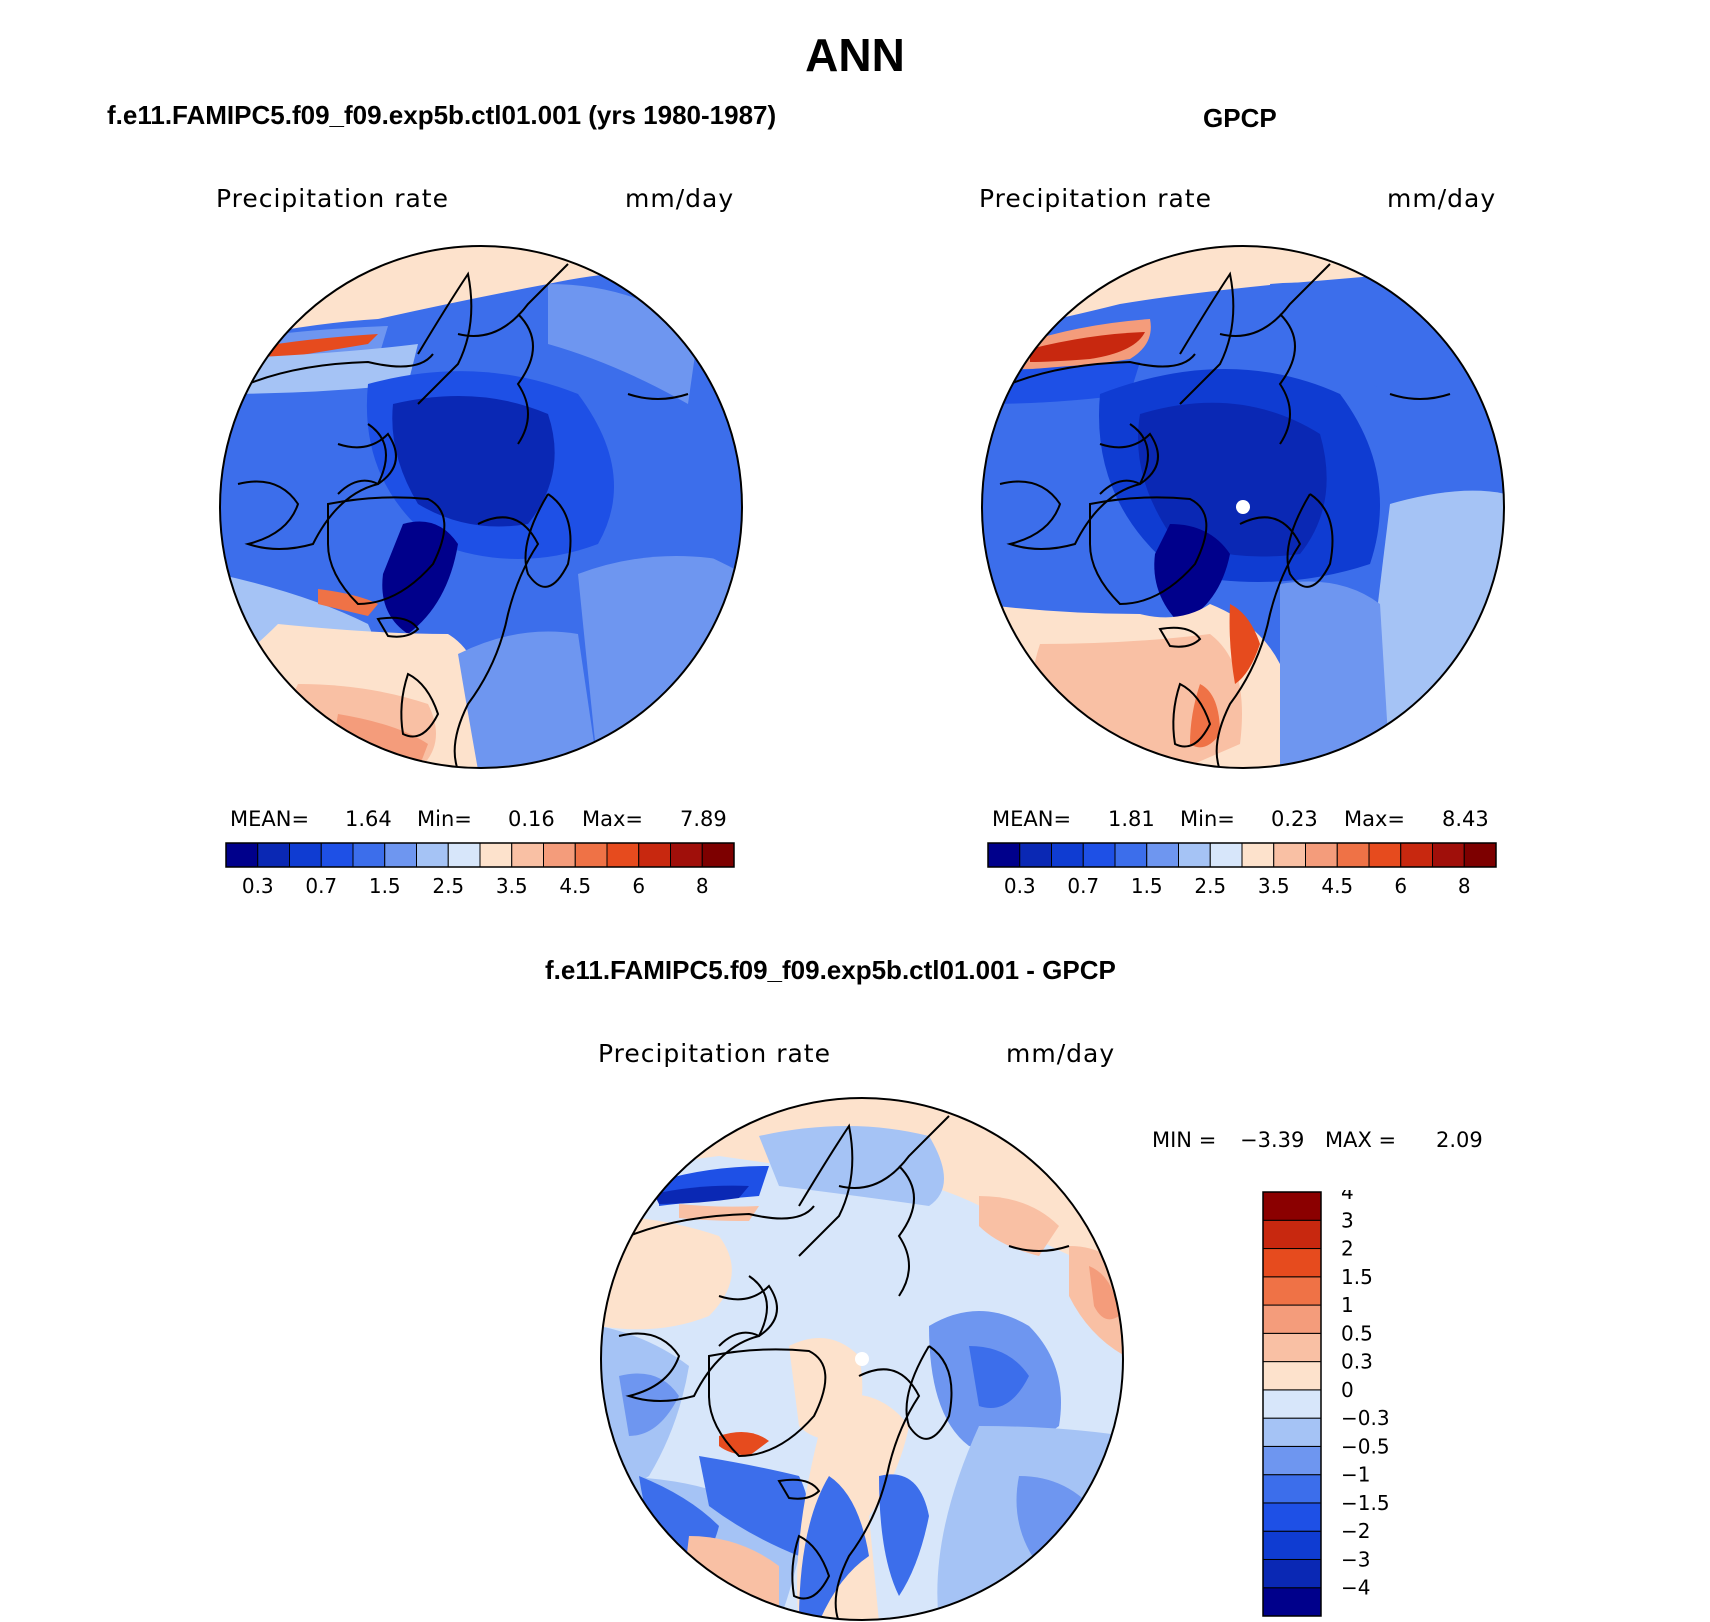 This screenshot has width=1710, height=1622. I want to click on diff-colorbar-tick-label: −0.5, so click(1365, 1446).